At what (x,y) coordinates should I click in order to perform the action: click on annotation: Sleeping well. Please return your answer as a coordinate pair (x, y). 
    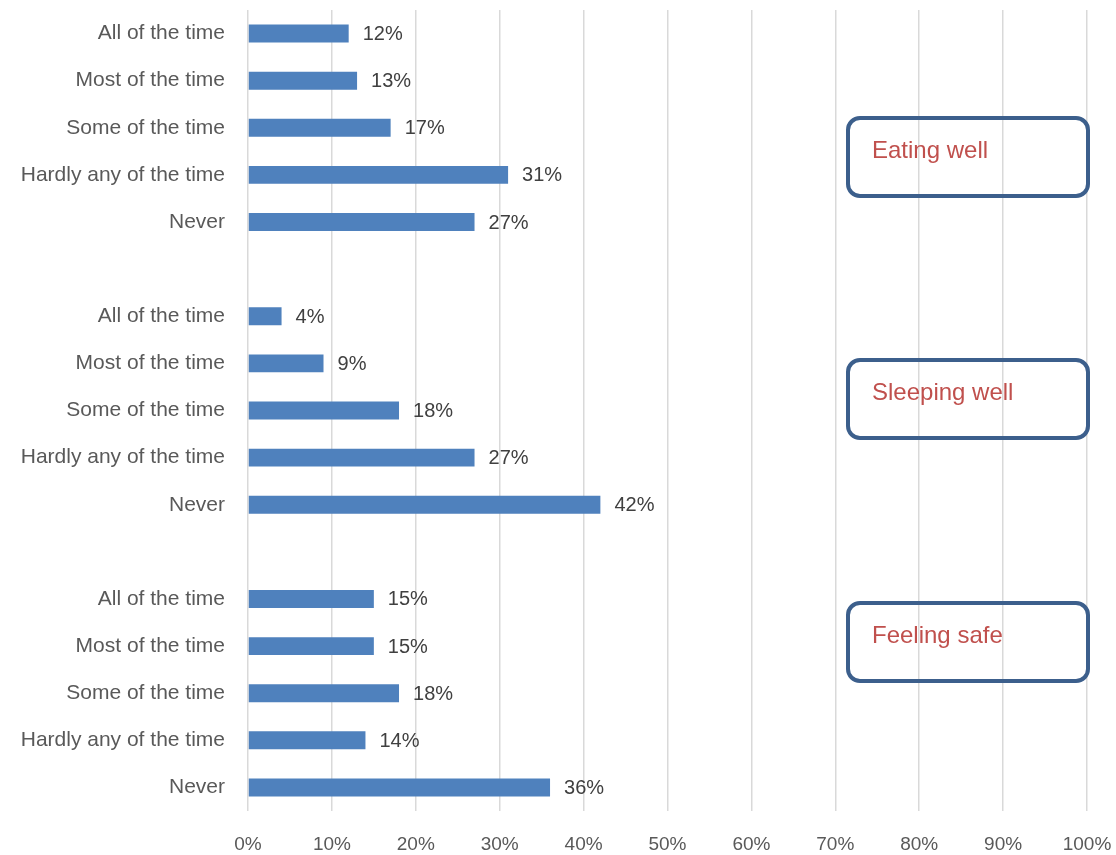
    Looking at the image, I should click on (943, 392).